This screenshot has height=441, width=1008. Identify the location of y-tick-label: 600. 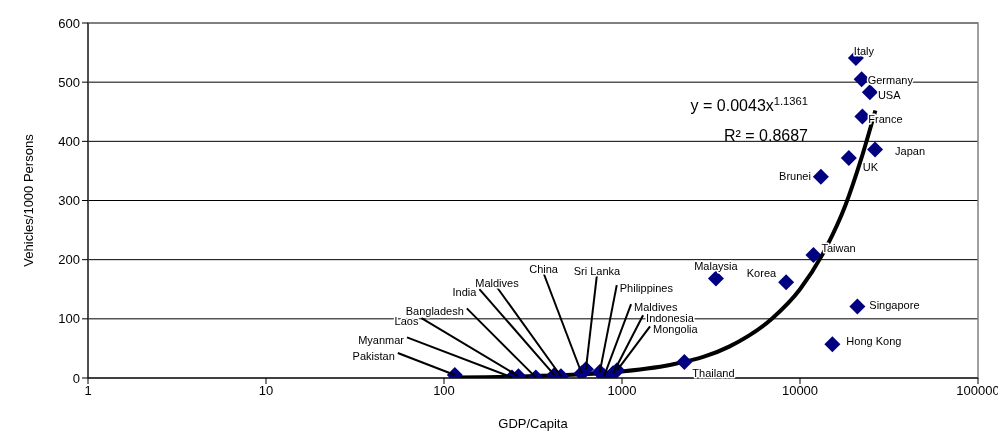
(69, 23).